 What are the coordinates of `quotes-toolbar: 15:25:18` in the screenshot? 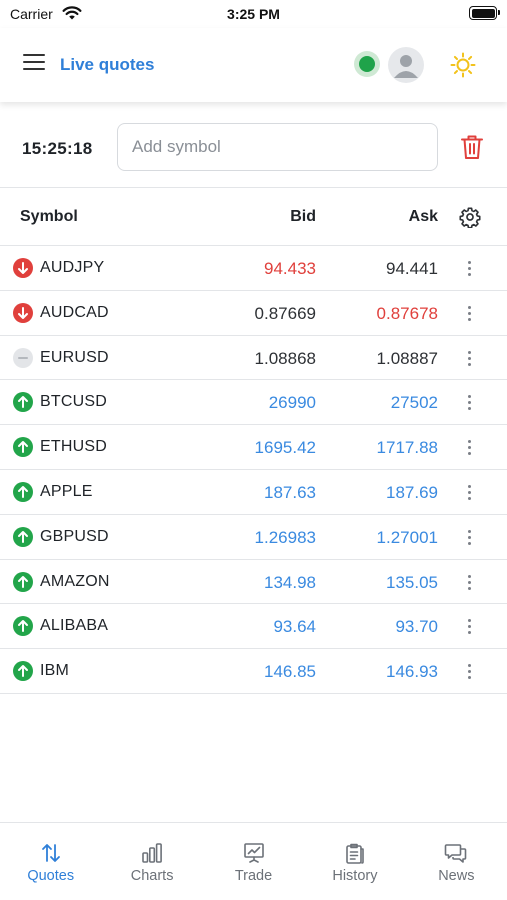 It's located at (253, 145).